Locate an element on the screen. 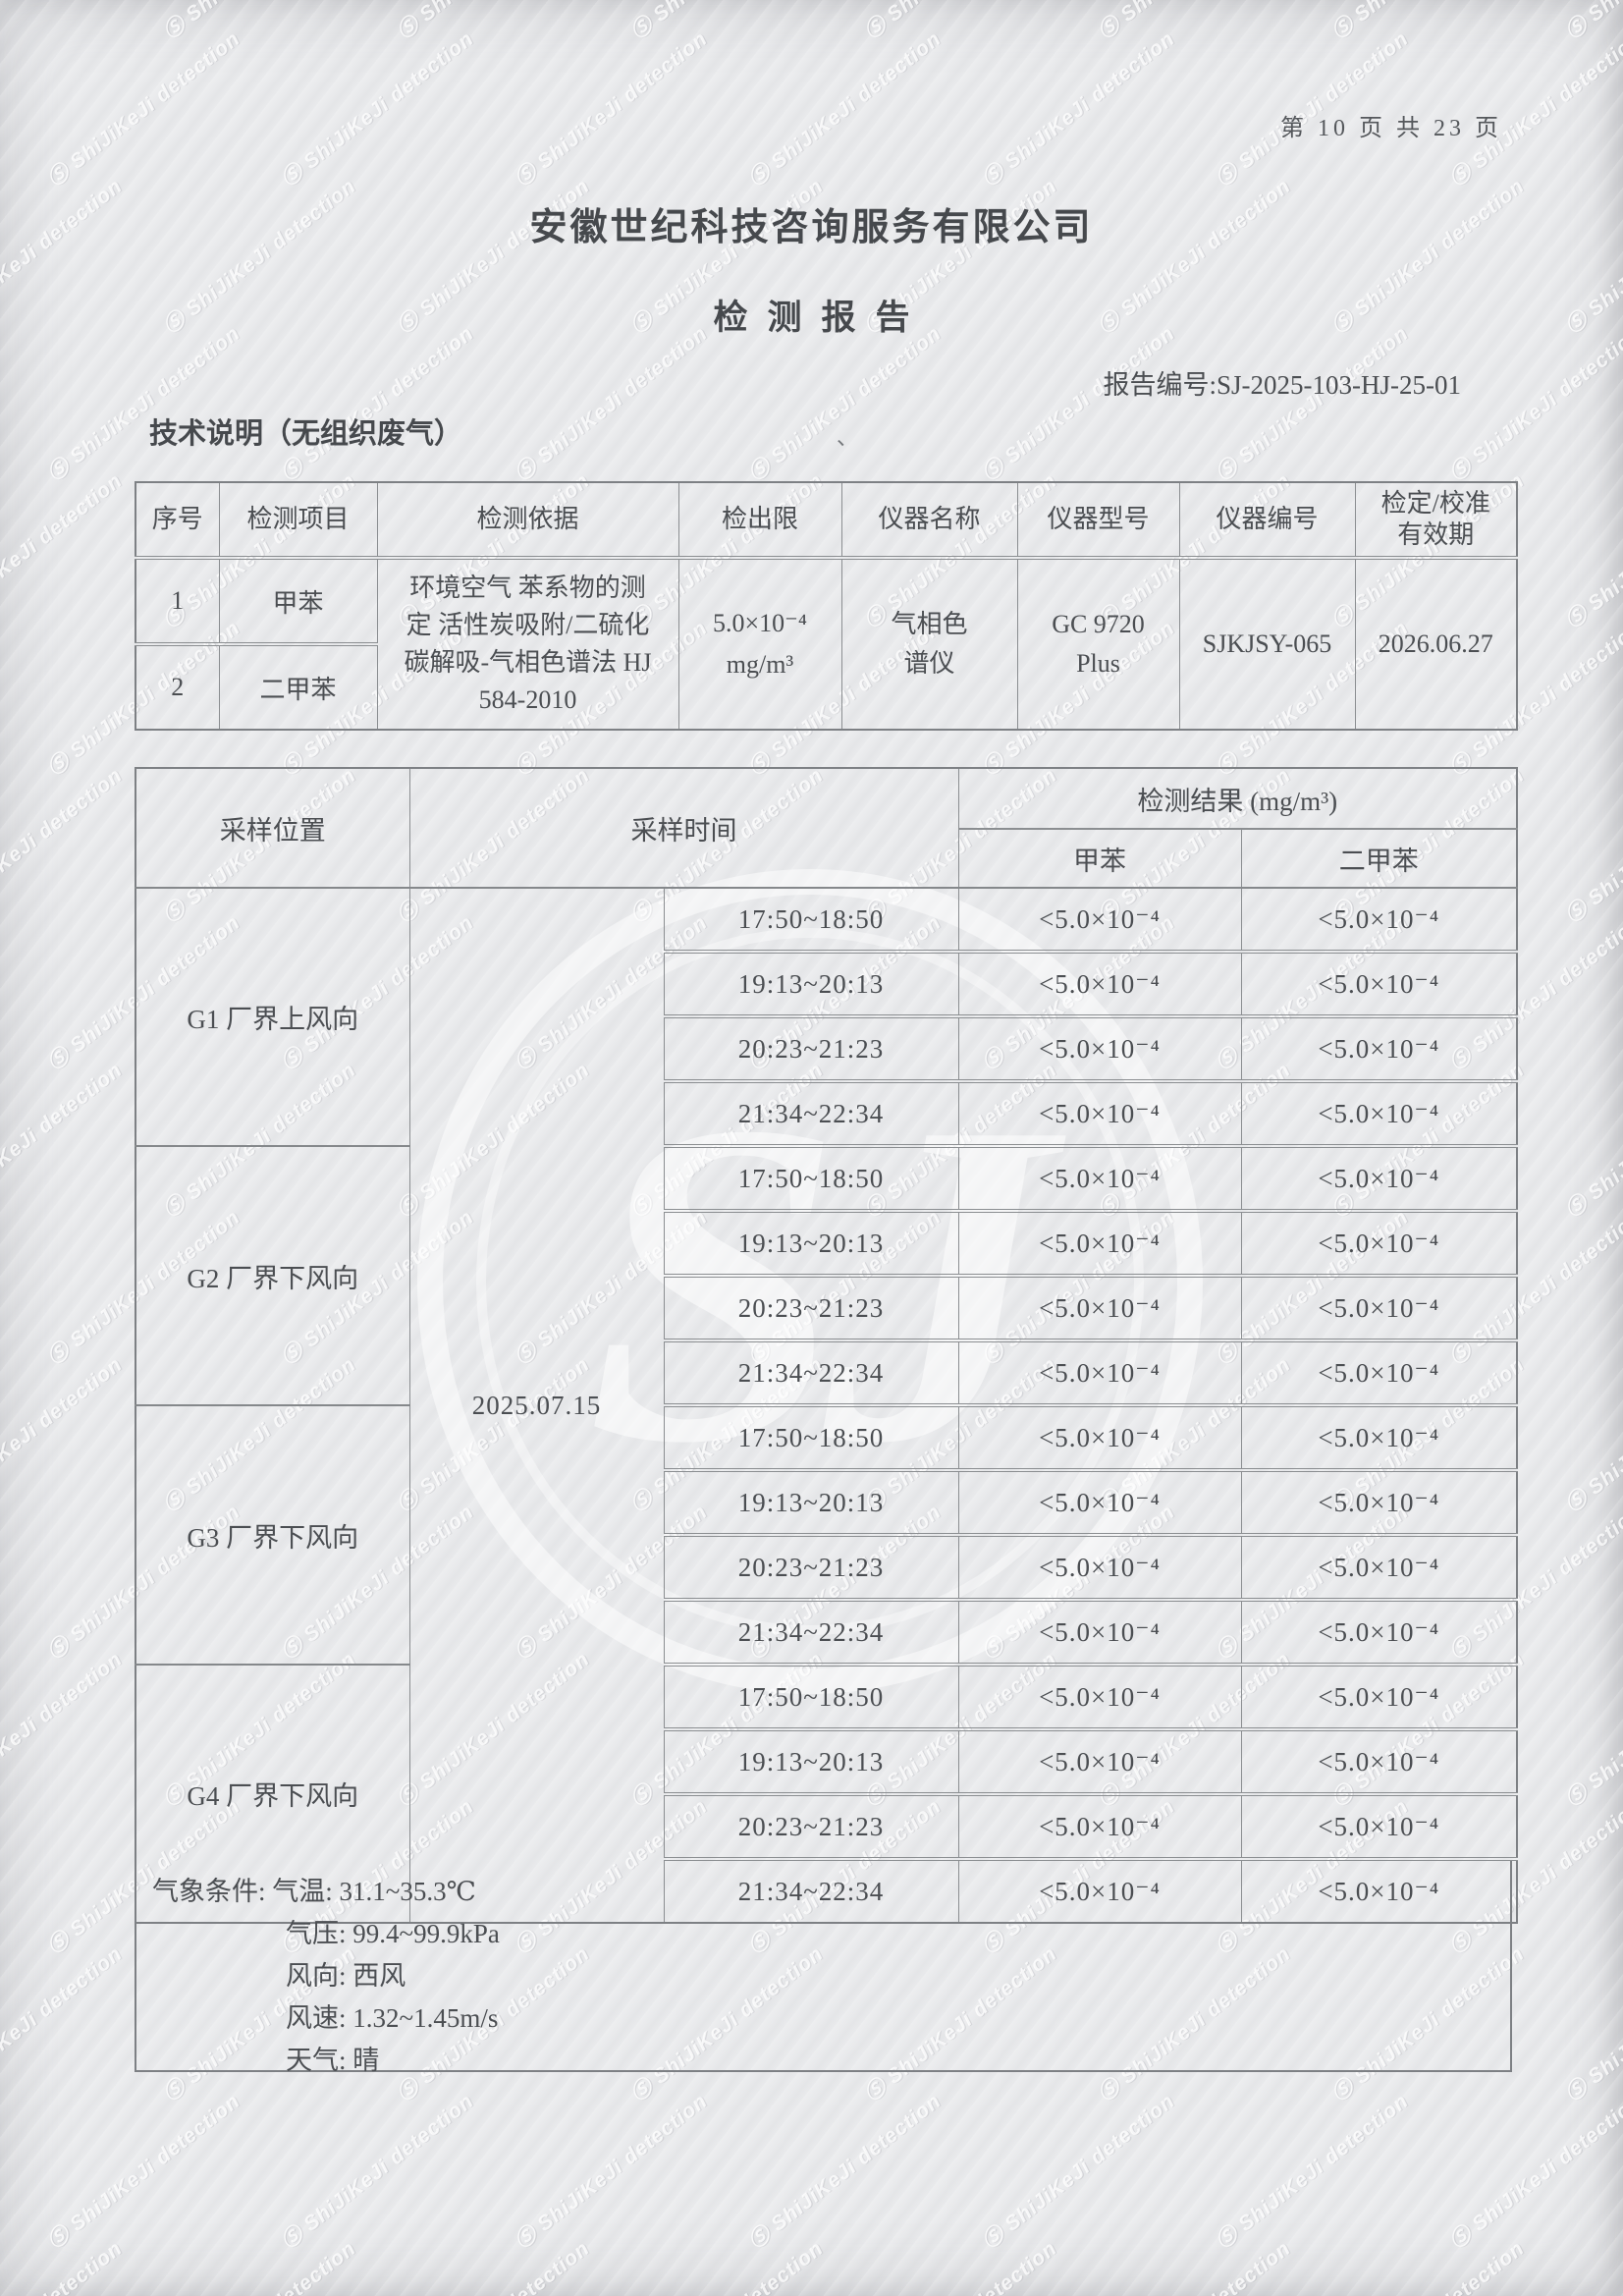 The width and height of the screenshot is (1623, 2296). item-toluene: 甲苯 is located at coordinates (298, 601).